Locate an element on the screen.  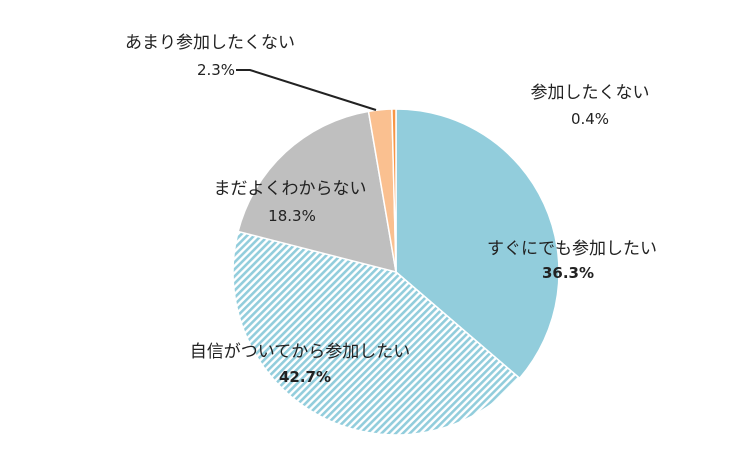
leader-line-not-really is located at coordinates (306, 90).